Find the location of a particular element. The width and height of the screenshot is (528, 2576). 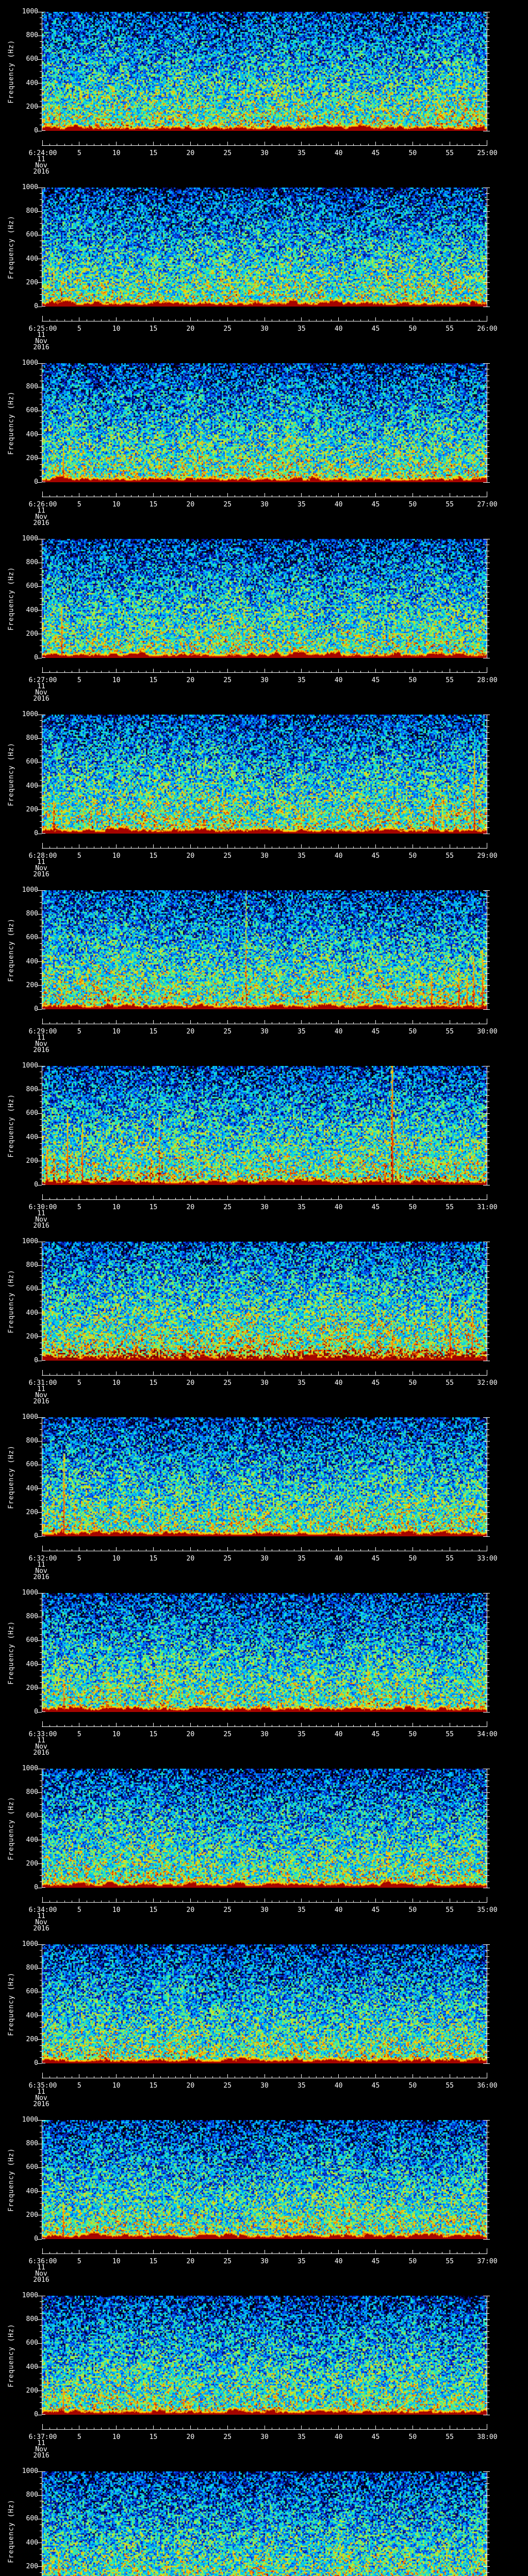

y-tick-label: 600 is located at coordinates (32, 410).